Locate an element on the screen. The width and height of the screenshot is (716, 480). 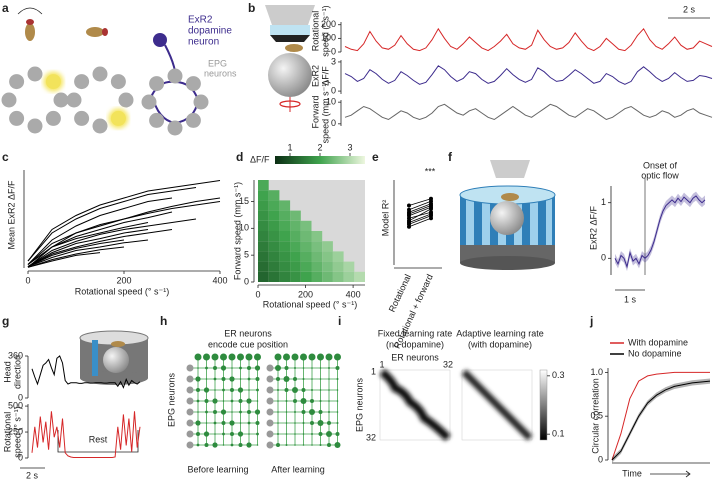
y-label: speed (mm s⁻¹) is located at coordinates (325, 112).